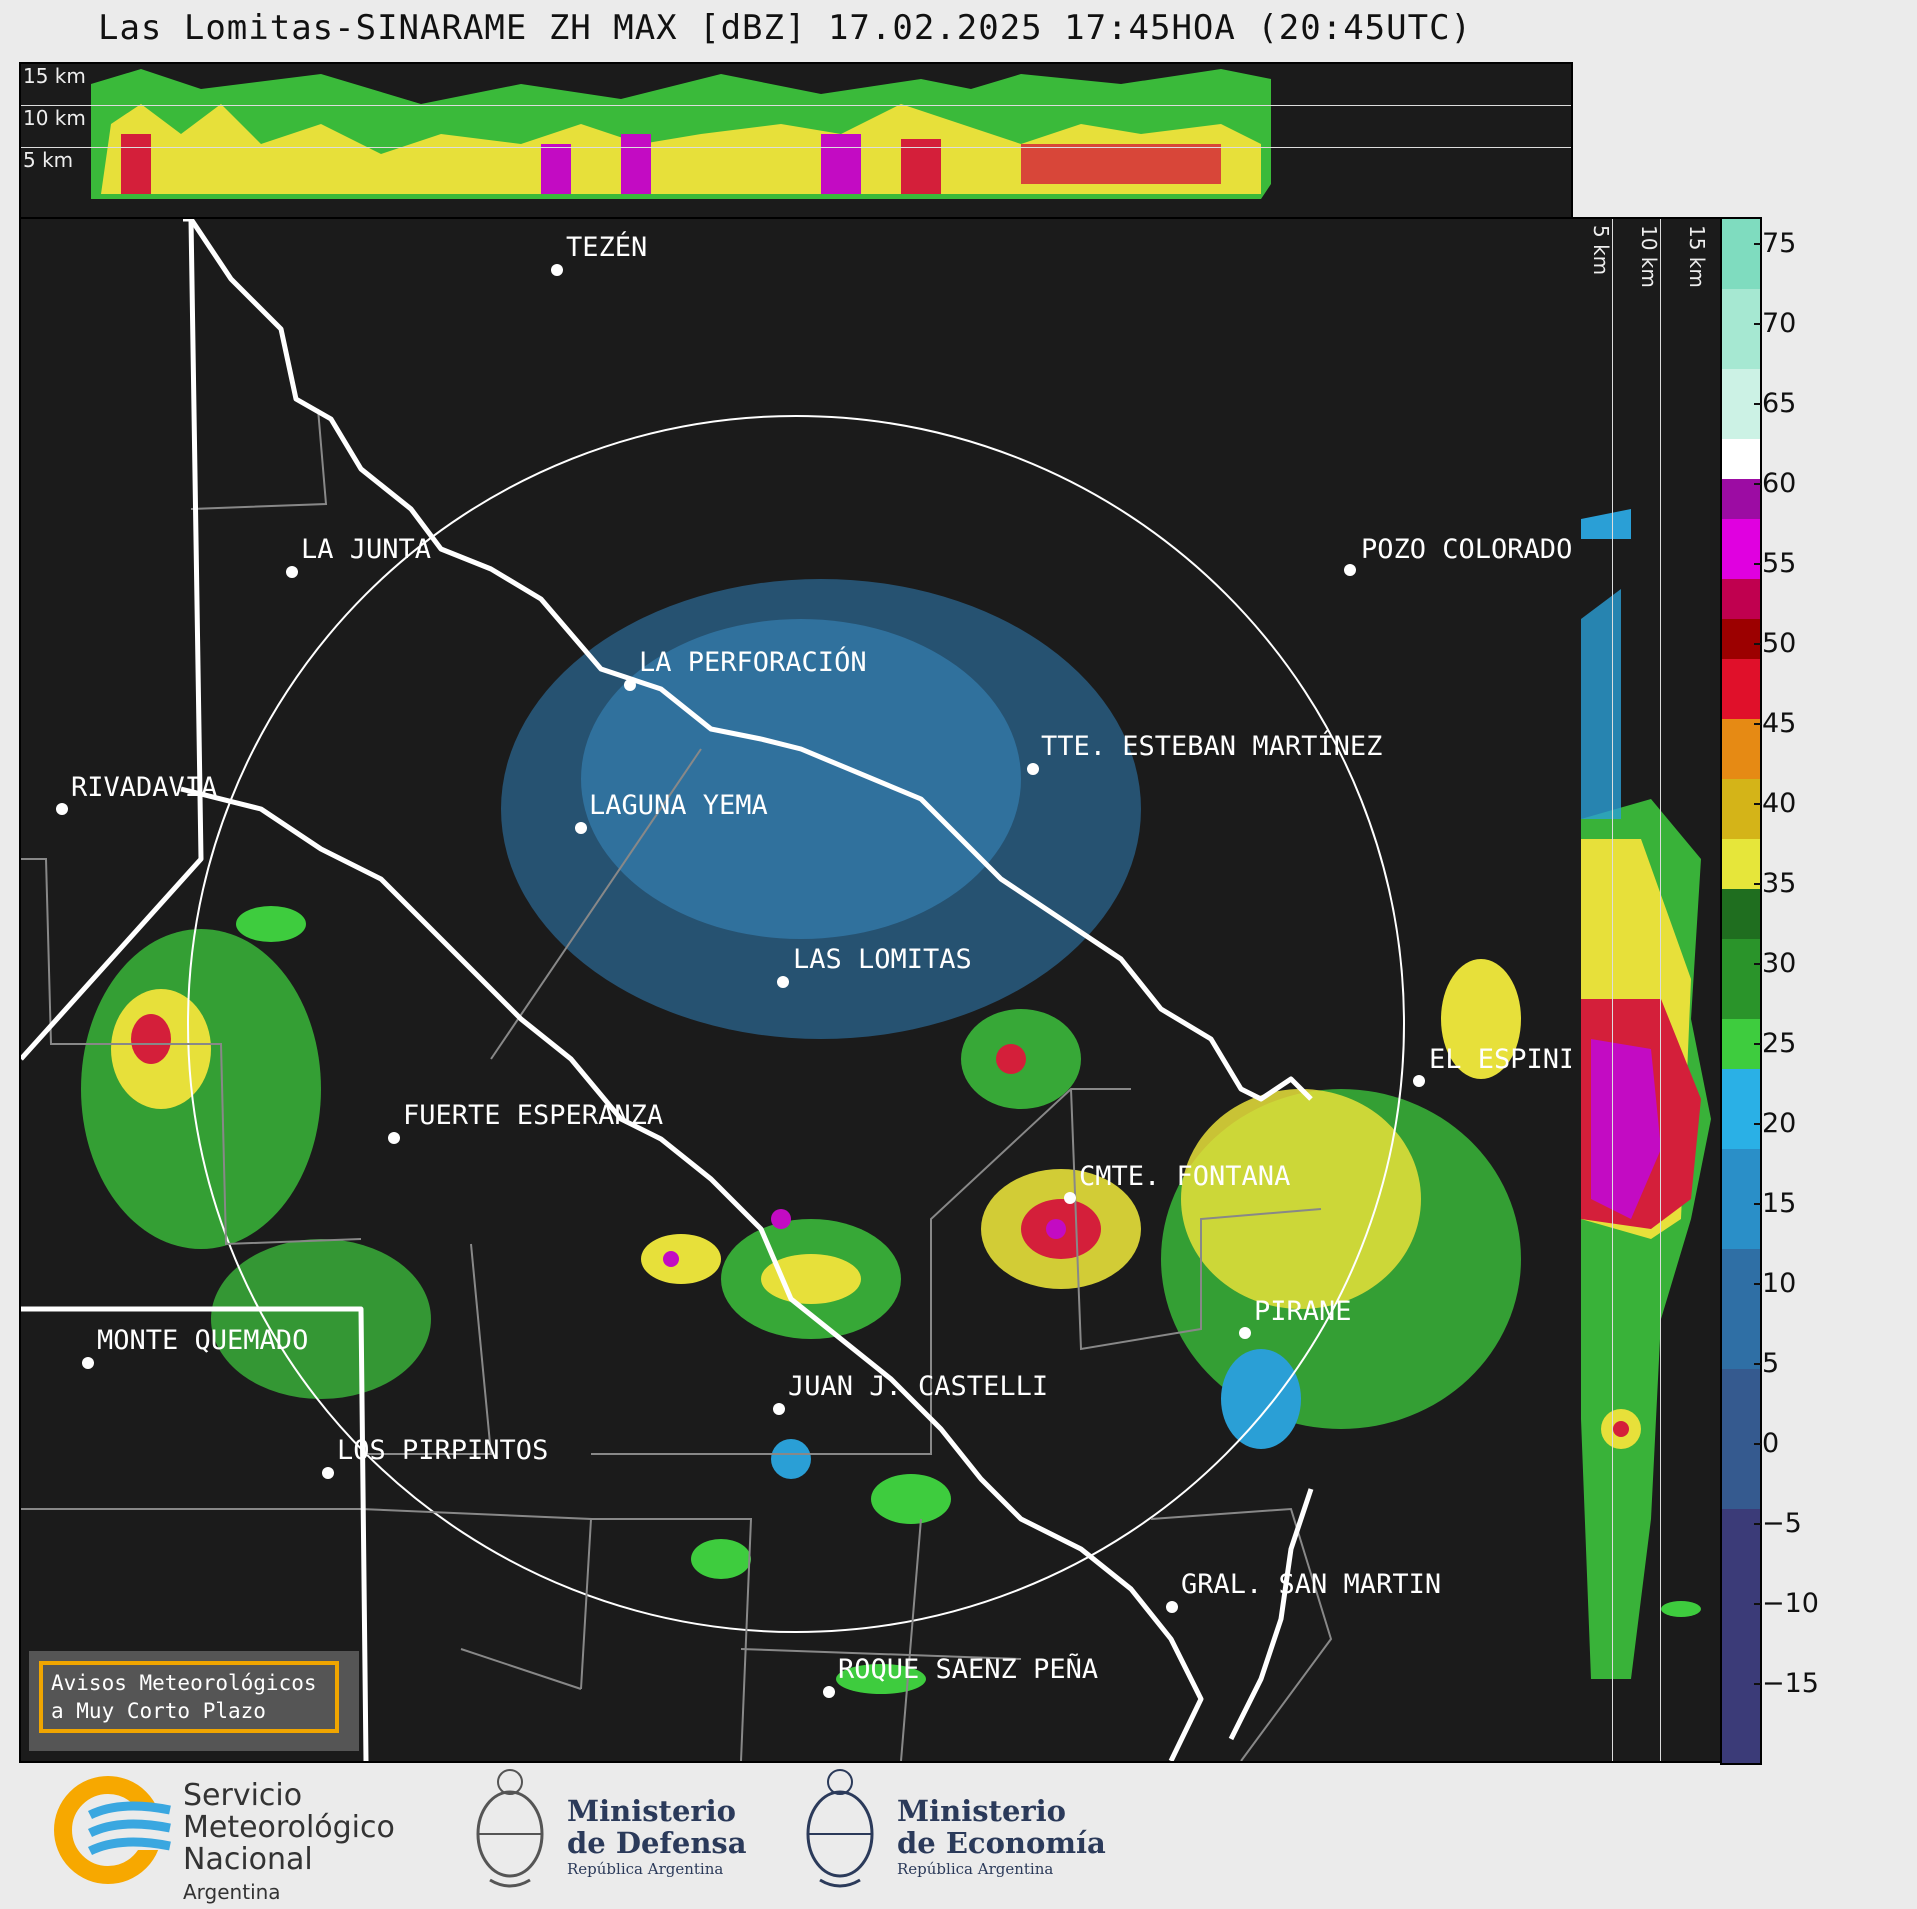 This screenshot has height=1909, width=1917. Describe the element at coordinates (443, 1450) in the screenshot. I see `city-label-los-pirpintos: LOS PIRPINTOS` at that location.